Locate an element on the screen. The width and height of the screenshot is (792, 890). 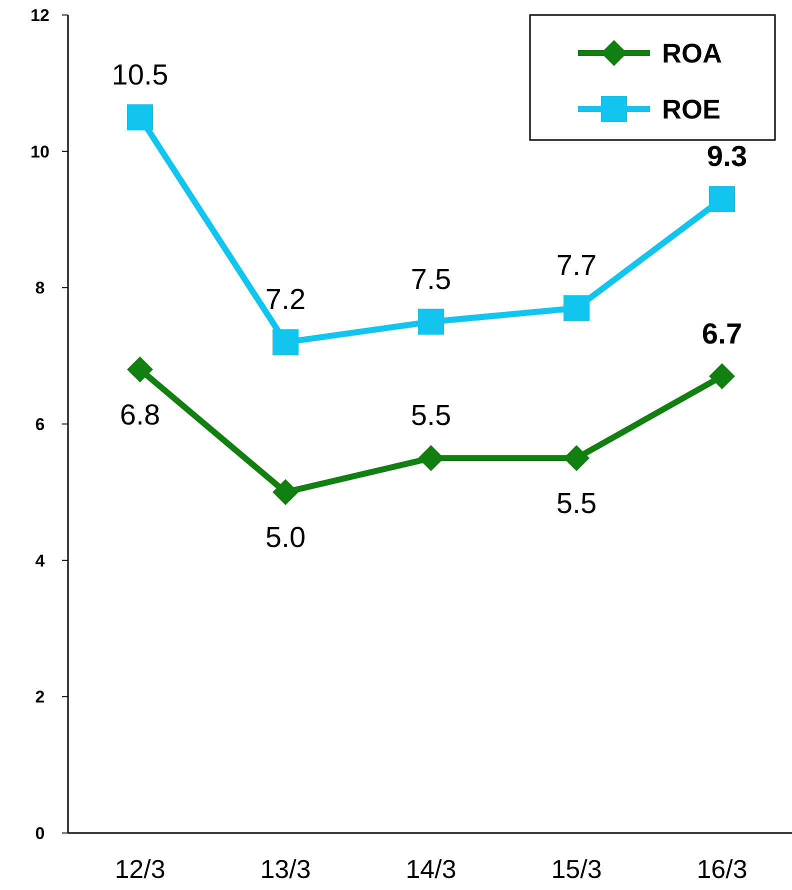
data-label: 9.3 is located at coordinates (727, 157).